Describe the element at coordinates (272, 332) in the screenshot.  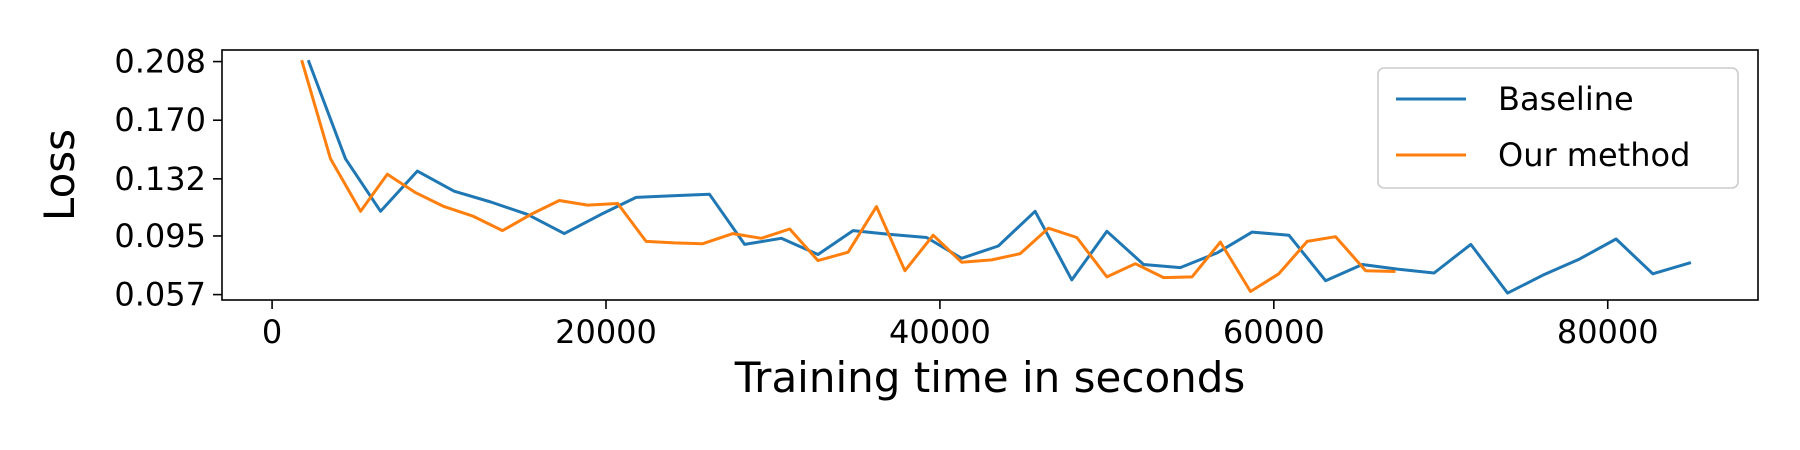
I see `x-tick-label: 0` at that location.